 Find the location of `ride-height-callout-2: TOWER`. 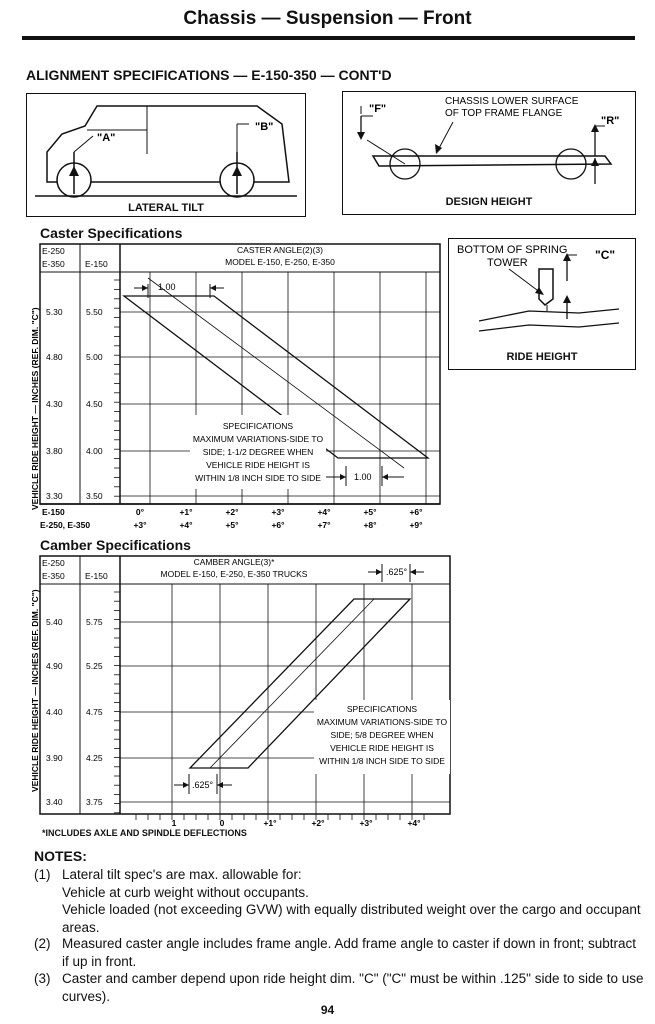

ride-height-callout-2: TOWER is located at coordinates (507, 263).